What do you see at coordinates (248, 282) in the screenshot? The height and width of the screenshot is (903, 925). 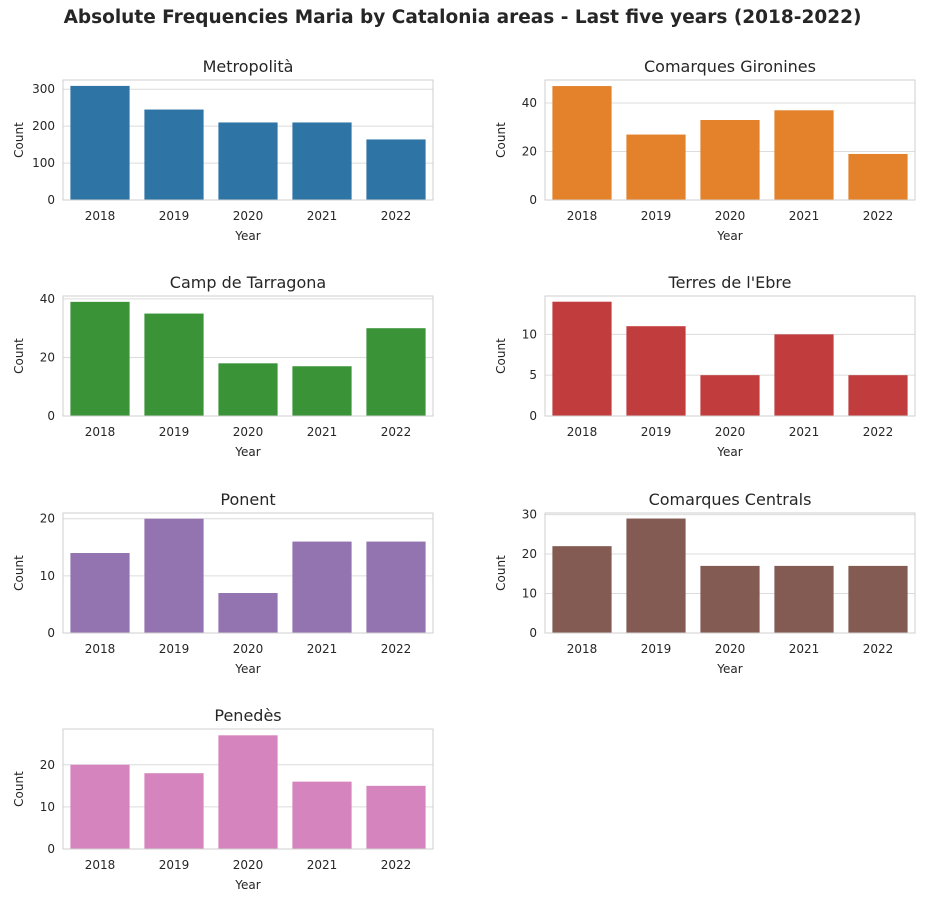 I see `subplot-title: Camp de Tarragona` at bounding box center [248, 282].